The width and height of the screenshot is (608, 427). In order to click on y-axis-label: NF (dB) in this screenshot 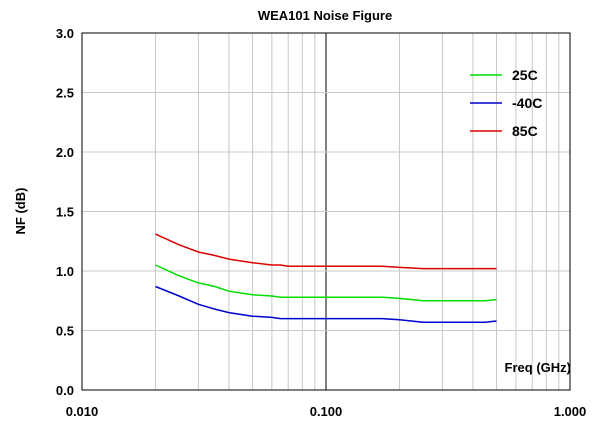, I will do `click(20, 211)`.